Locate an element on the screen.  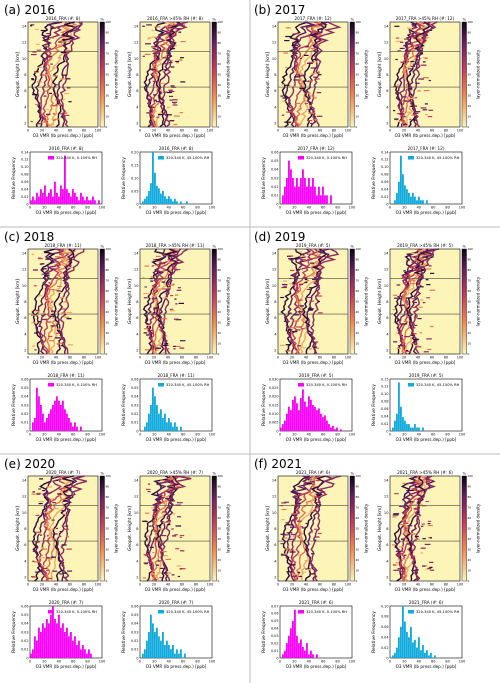
hist-ytick-label: 0.04 is located at coordinates (275, 170).